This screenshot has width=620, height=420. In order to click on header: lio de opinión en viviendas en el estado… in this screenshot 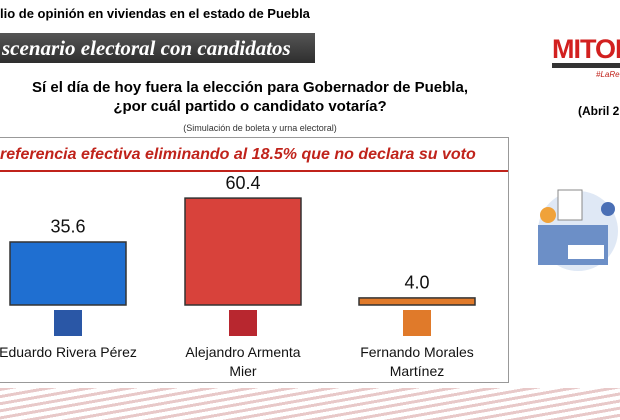, I will do `click(155, 13)`.